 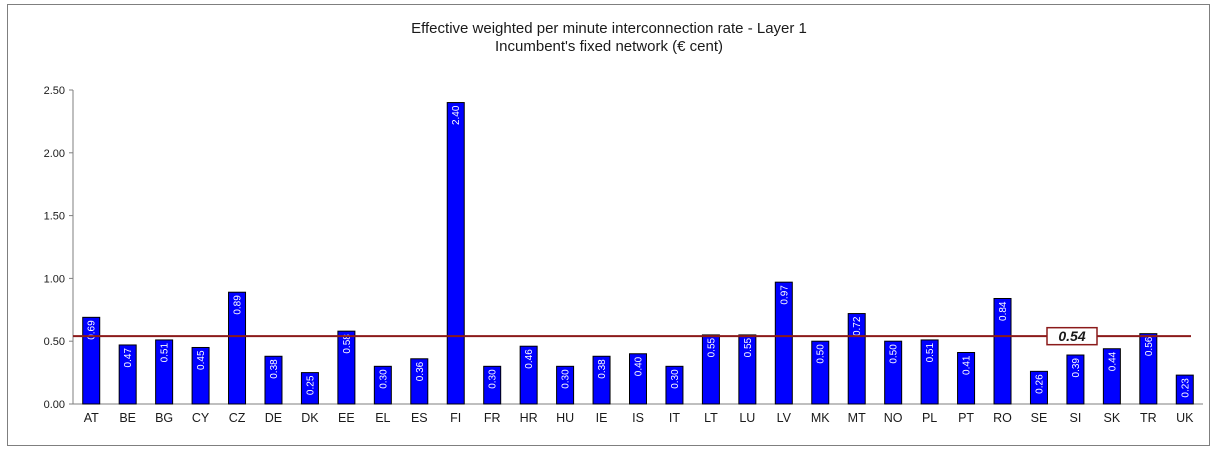 What do you see at coordinates (164, 418) in the screenshot?
I see `x-tick-label: BG` at bounding box center [164, 418].